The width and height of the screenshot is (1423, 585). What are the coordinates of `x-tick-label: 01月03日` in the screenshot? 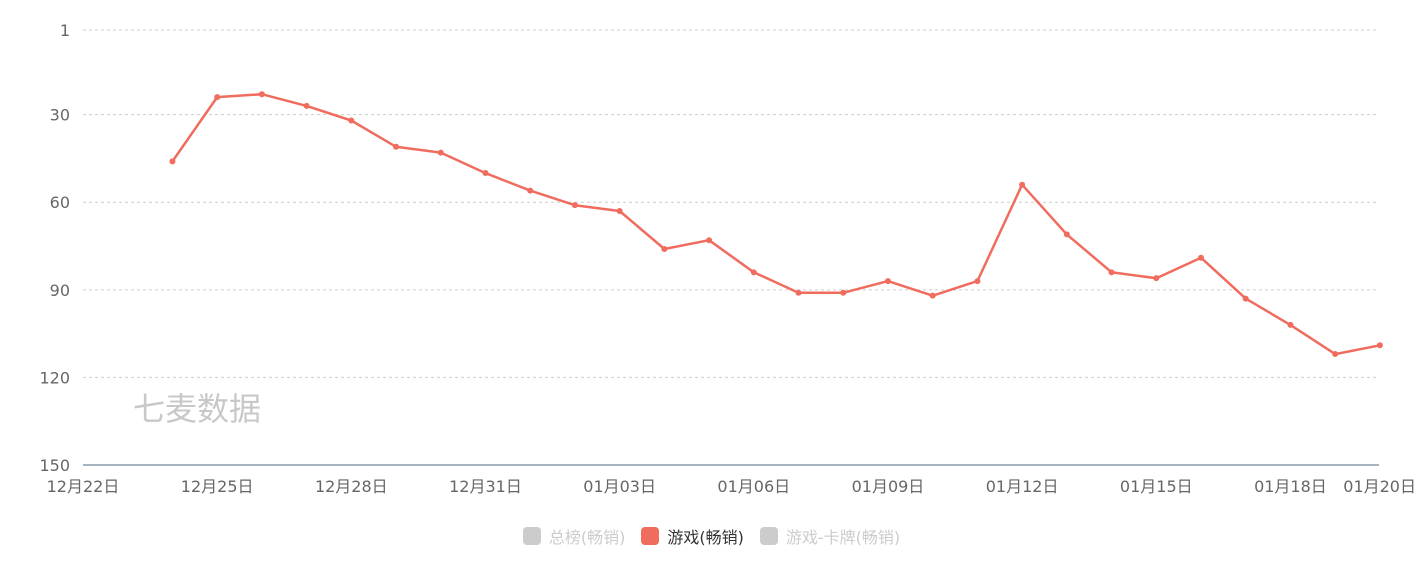 It's located at (619, 486).